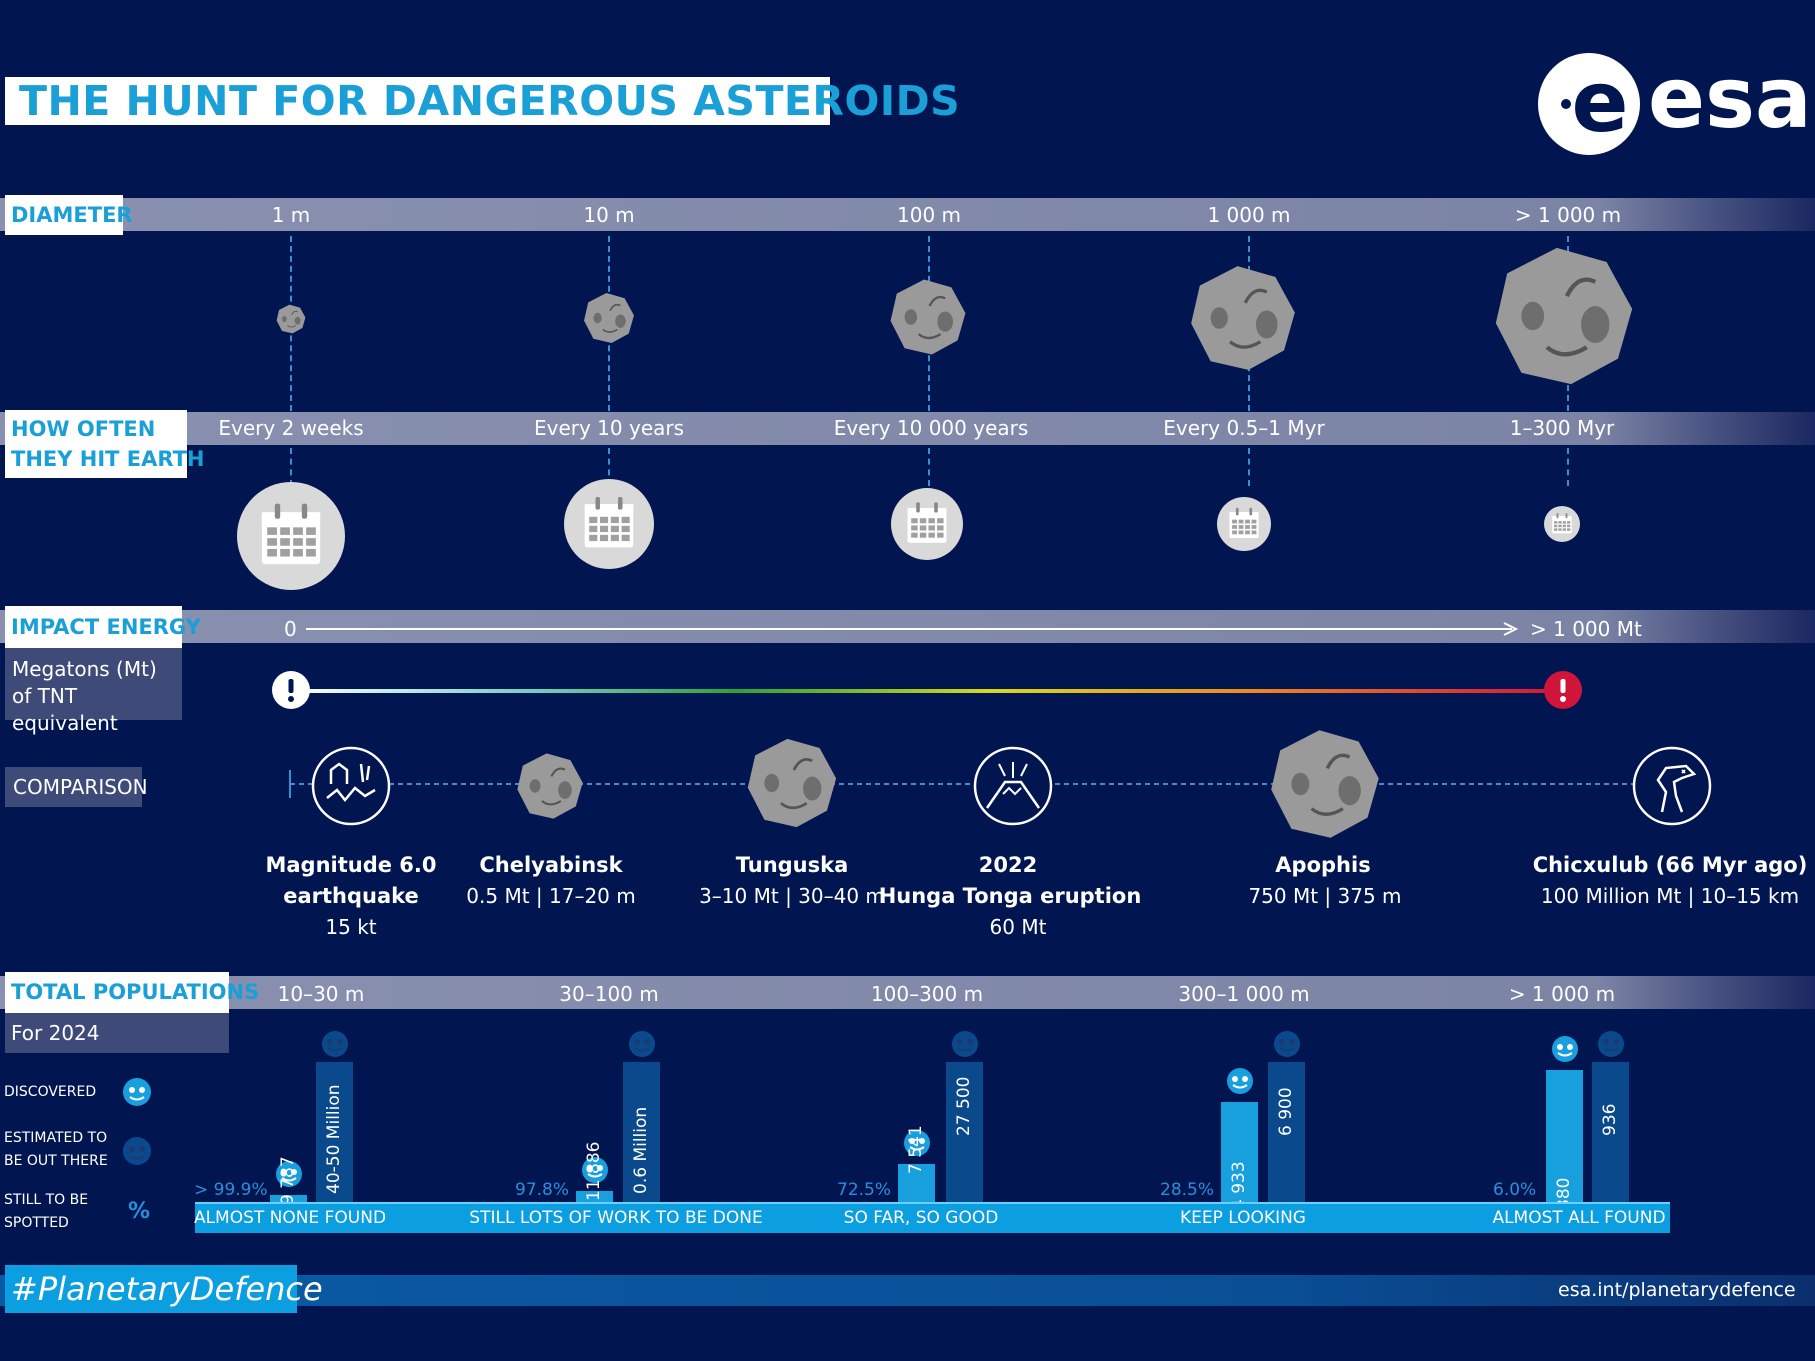 The height and width of the screenshot is (1361, 1815). What do you see at coordinates (36, 1223) in the screenshot?
I see `legend-spotted-line2: SPOTTED` at bounding box center [36, 1223].